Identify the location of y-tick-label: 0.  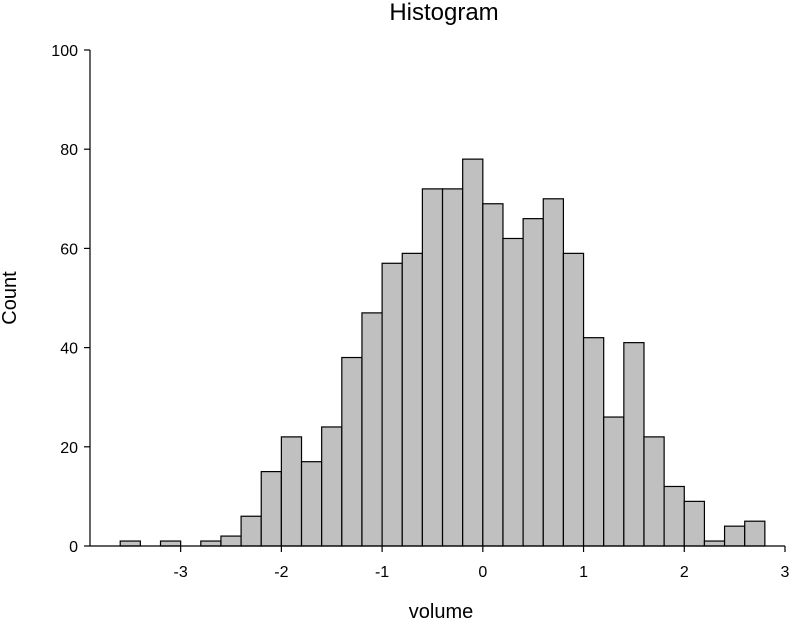
(73, 547).